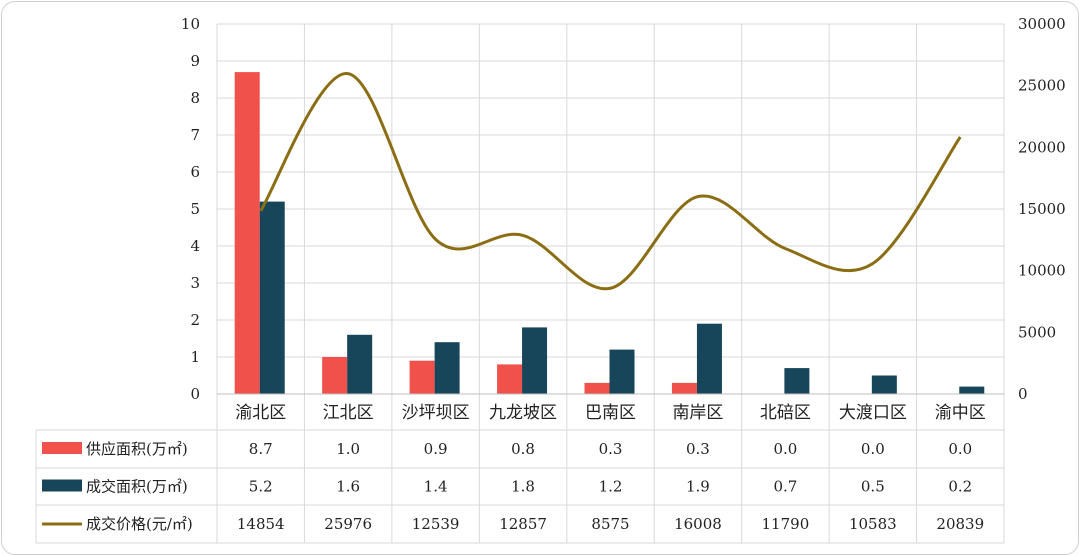  What do you see at coordinates (610, 413) in the screenshot?
I see `category-label: 巴南区` at bounding box center [610, 413].